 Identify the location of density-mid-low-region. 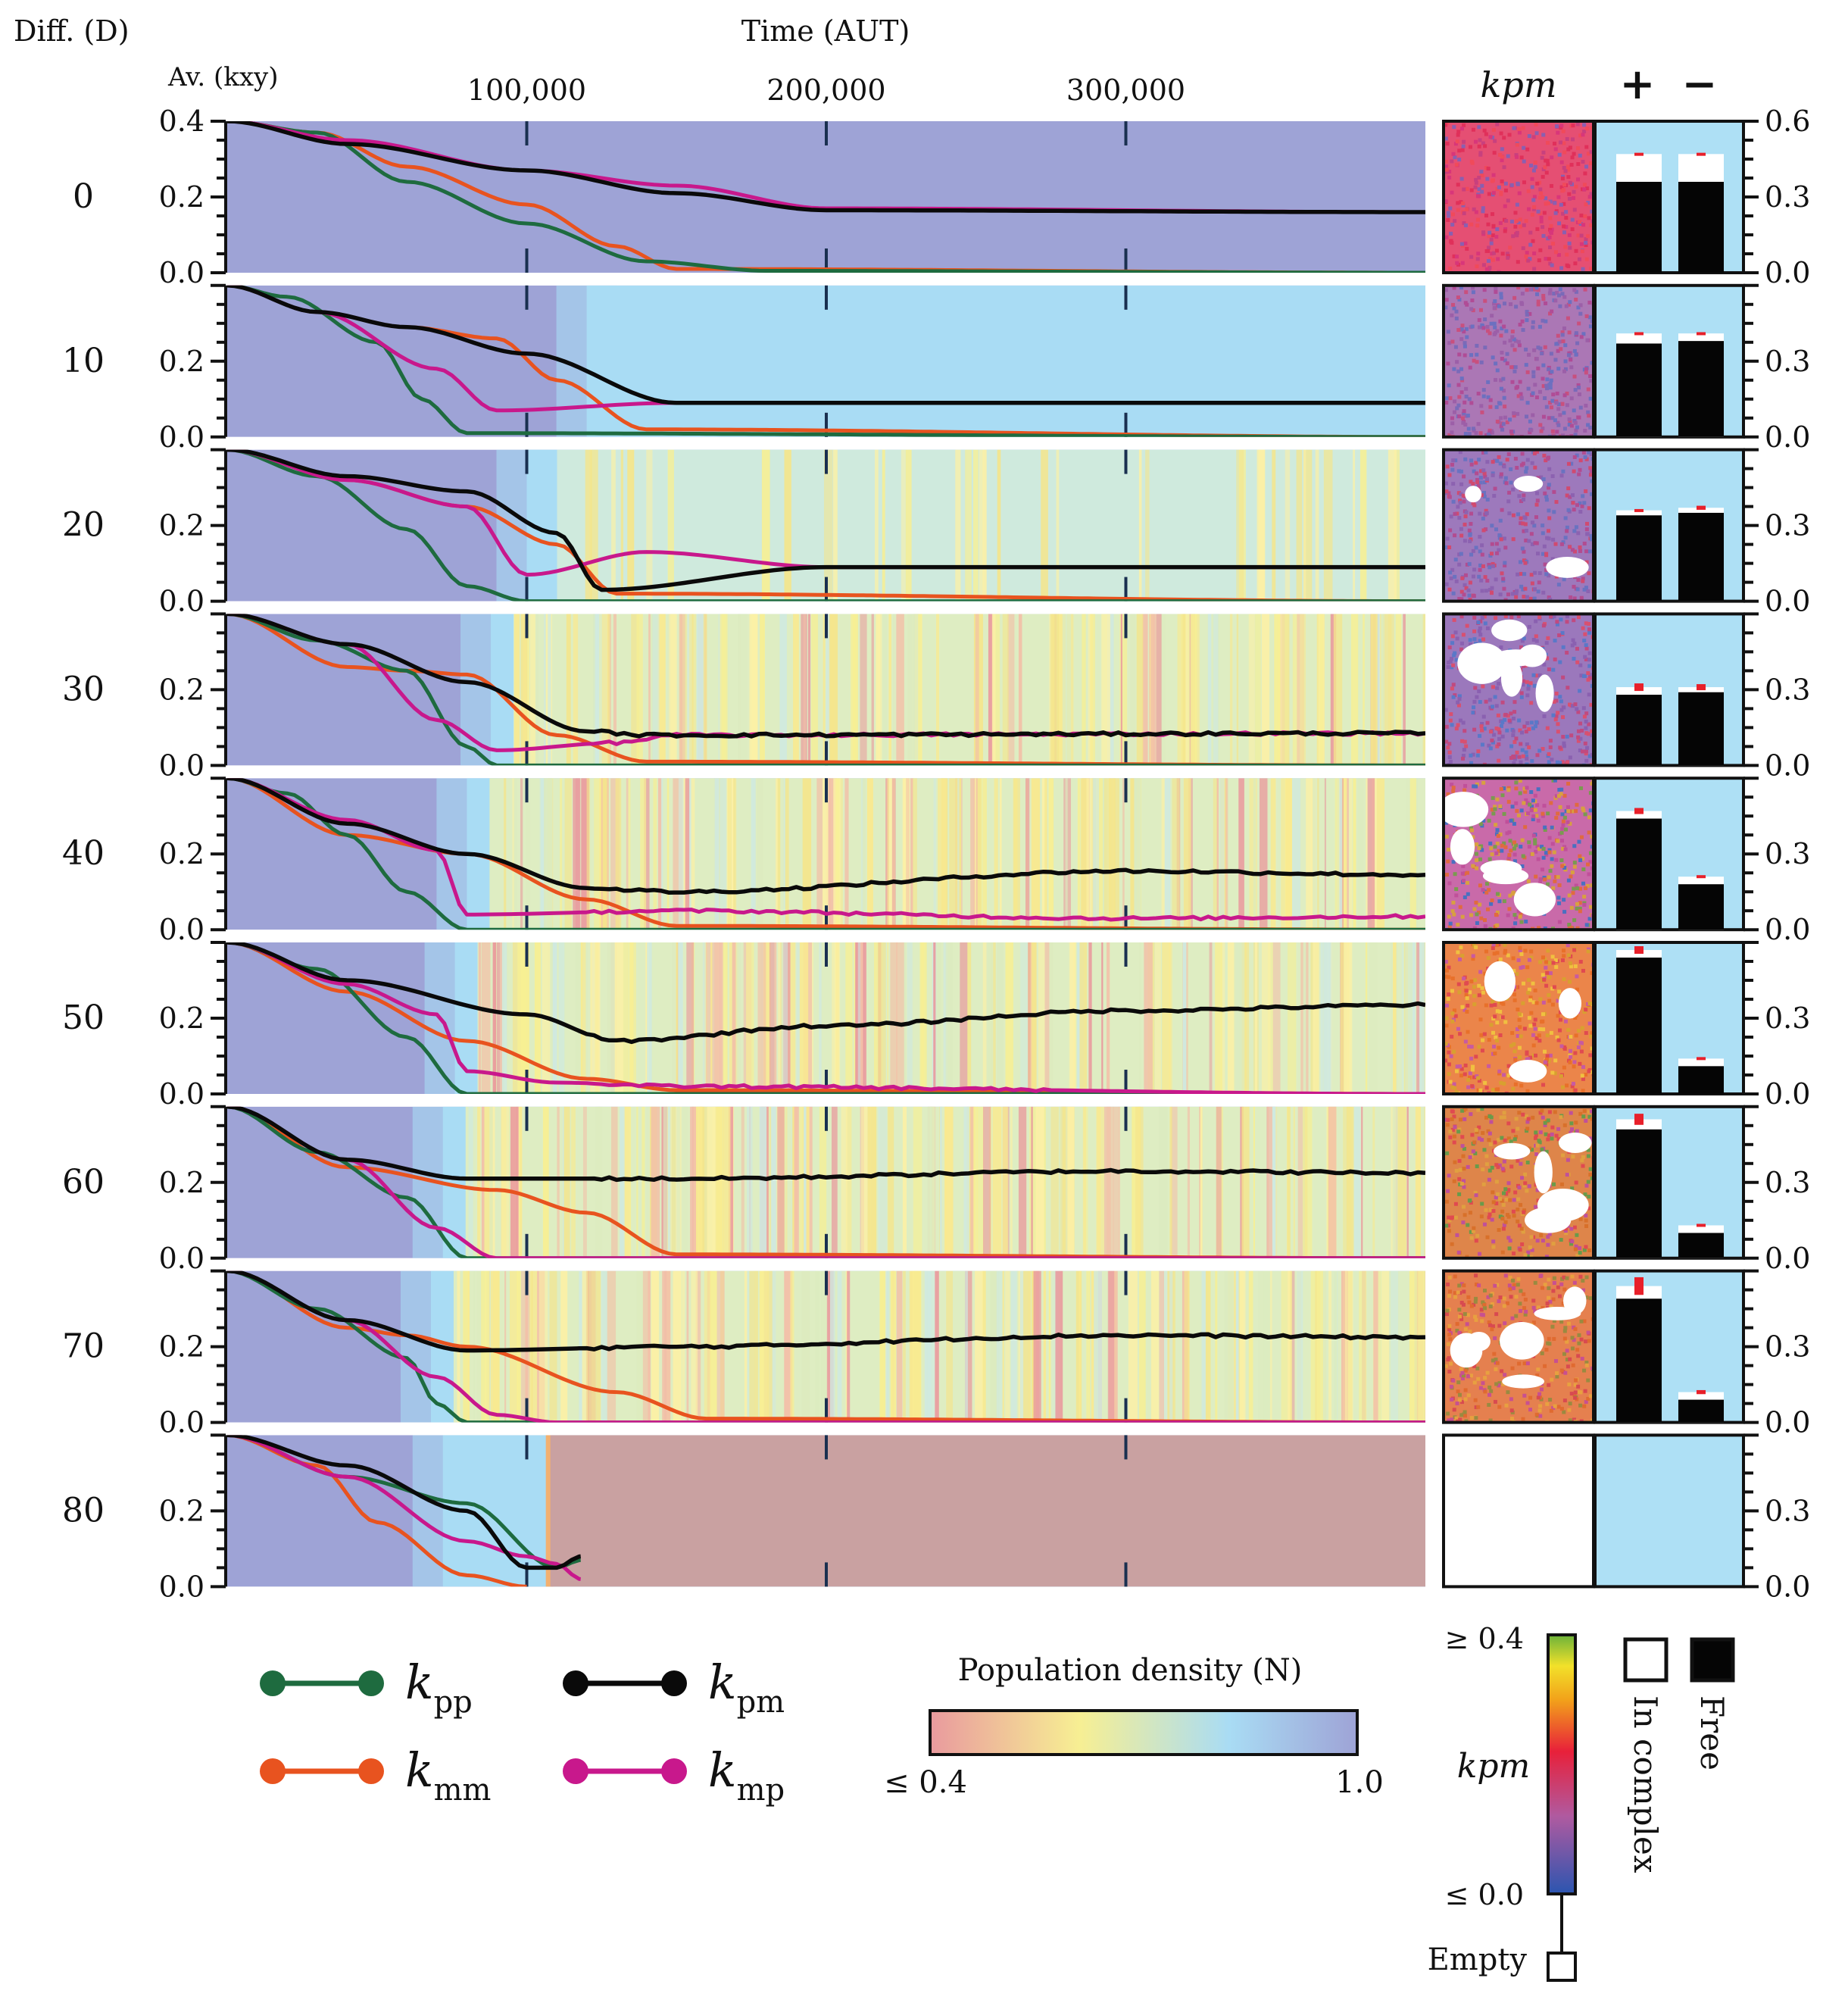
(991, 526).